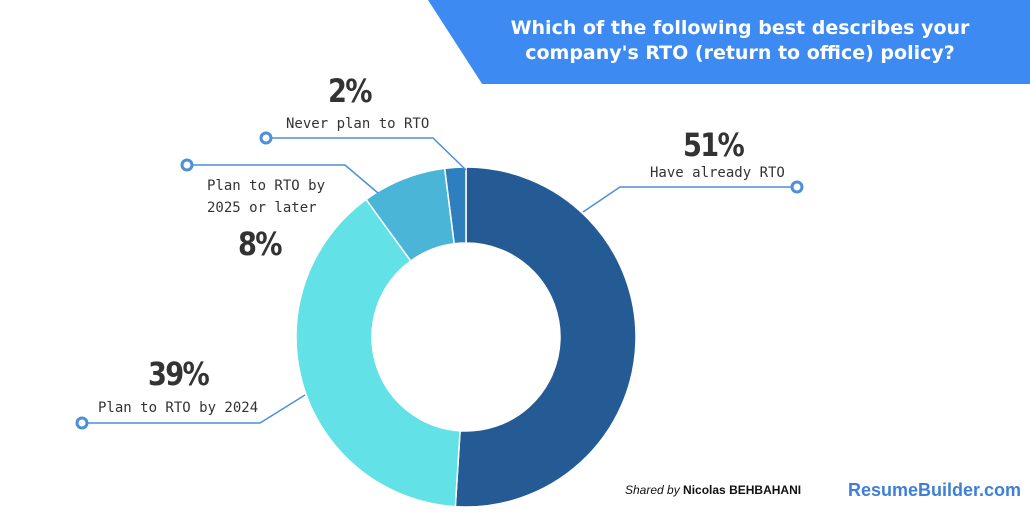  I want to click on plan-2025-category-label-line1: Plan to RTO by, so click(266, 186).